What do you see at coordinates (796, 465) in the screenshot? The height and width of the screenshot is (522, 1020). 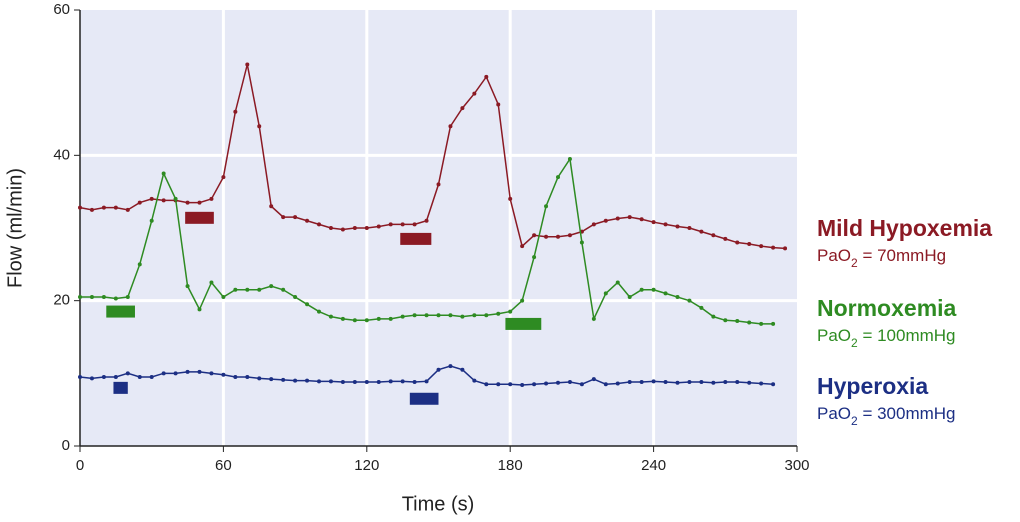 I see `x-tick-label: 300` at bounding box center [796, 465].